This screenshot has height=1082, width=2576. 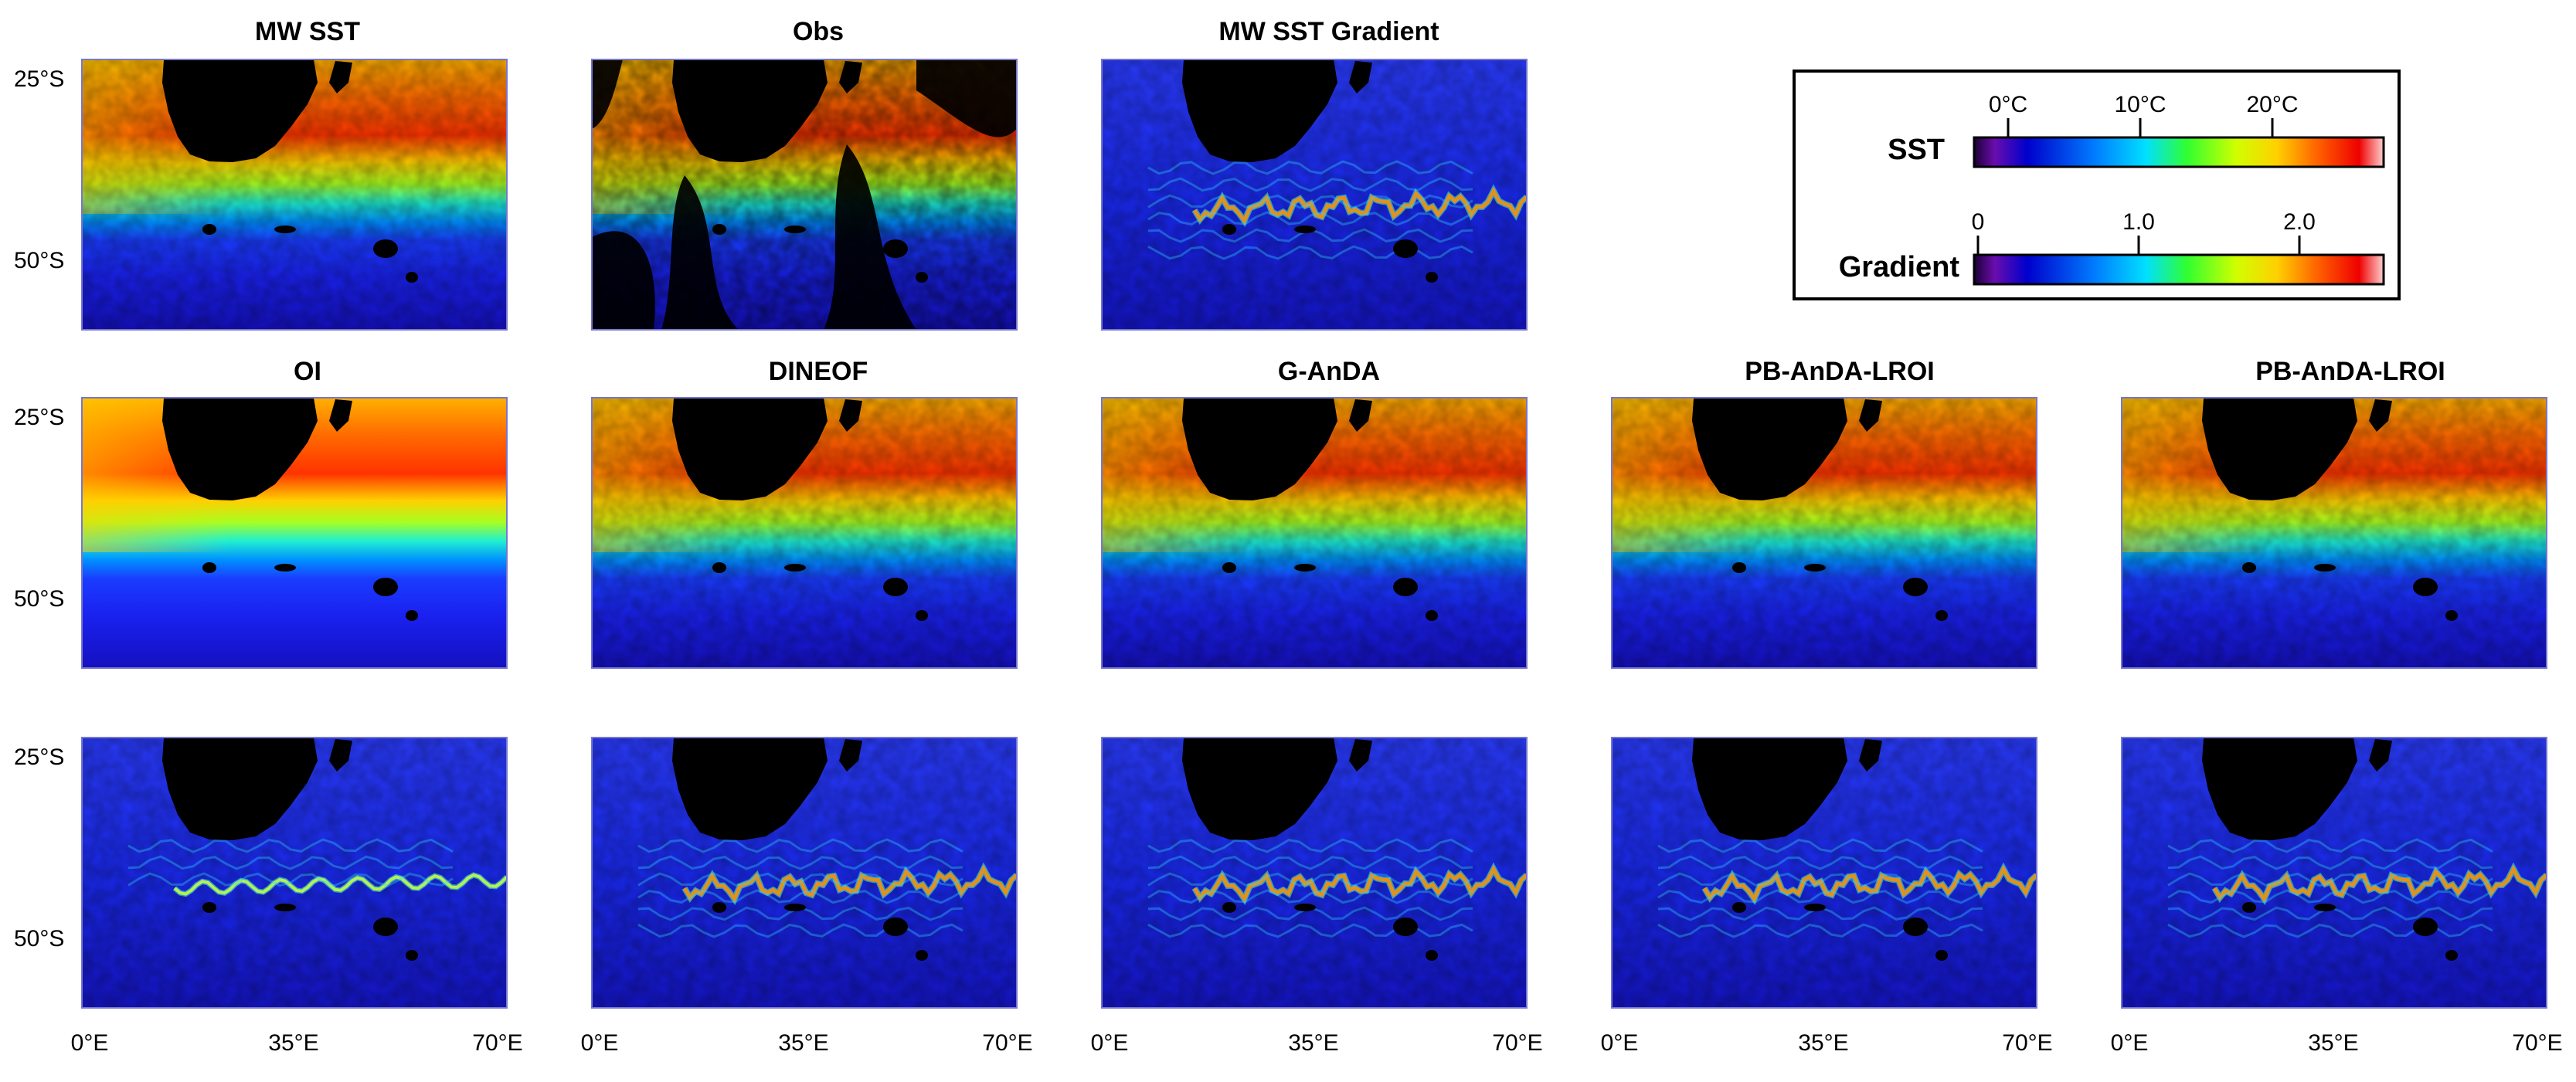 I want to click on panel-title-pb-anda-lroi-2: PB-AnDA-LROI, so click(x=2350, y=371).